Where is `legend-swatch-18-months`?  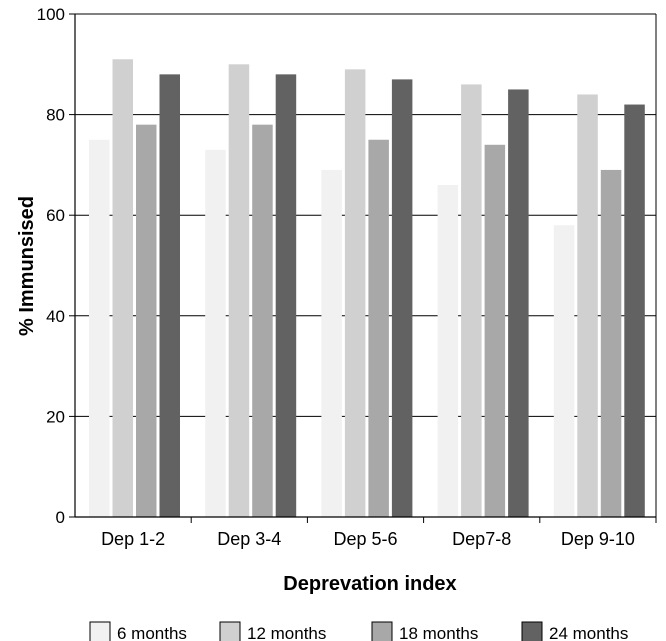 legend-swatch-18-months is located at coordinates (382, 631).